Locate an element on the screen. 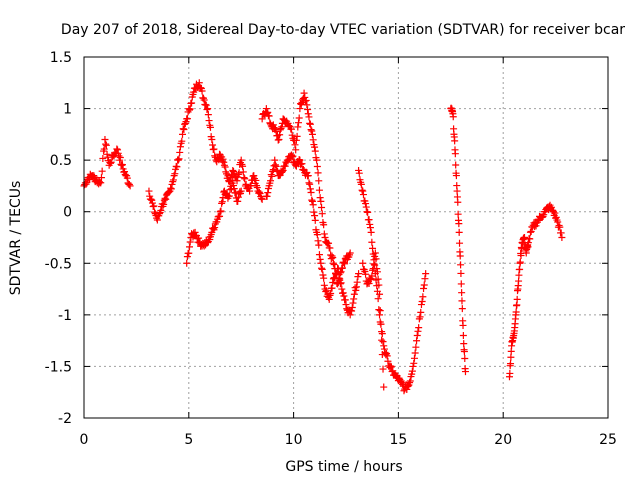 The height and width of the screenshot is (480, 640). x-tick-label: 10 is located at coordinates (294, 440).